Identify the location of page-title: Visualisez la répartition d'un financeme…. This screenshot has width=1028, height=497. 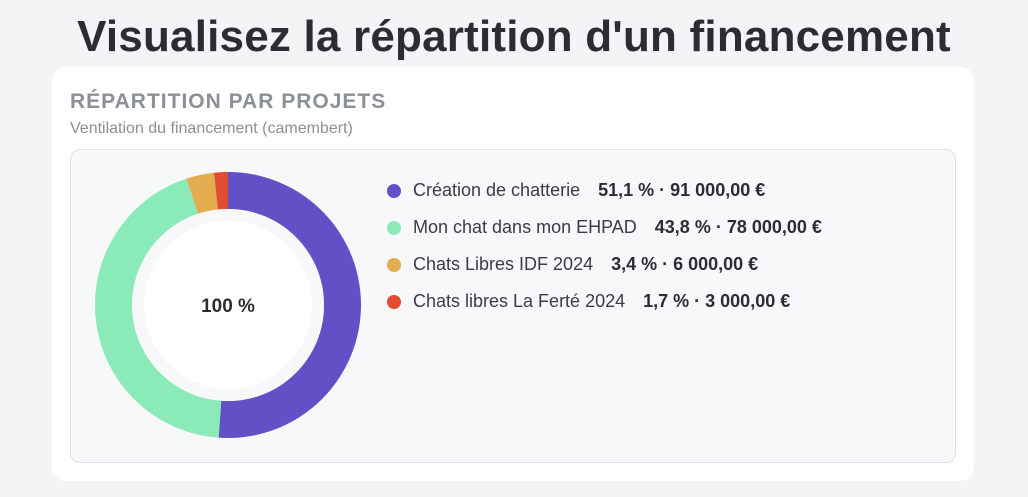
(514, 36).